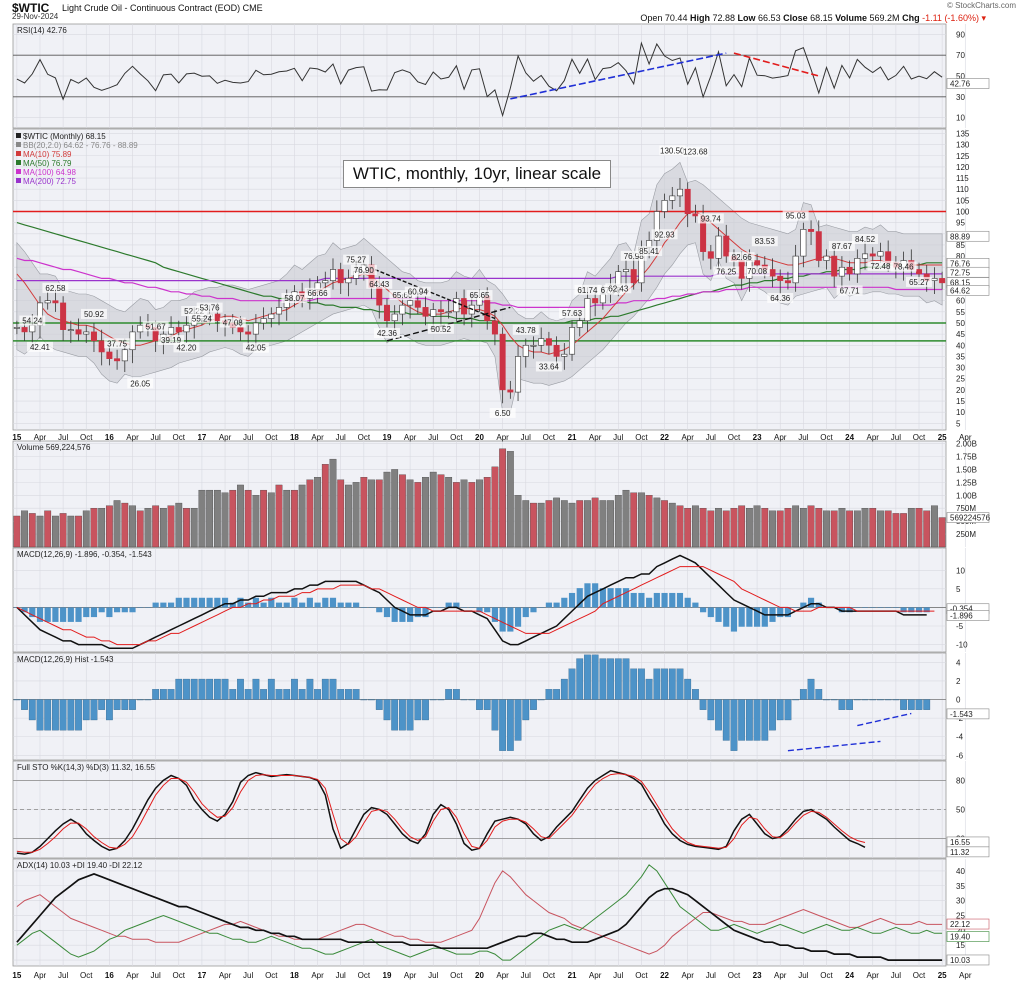  I want to click on open-value: 70.44, so click(676, 18).